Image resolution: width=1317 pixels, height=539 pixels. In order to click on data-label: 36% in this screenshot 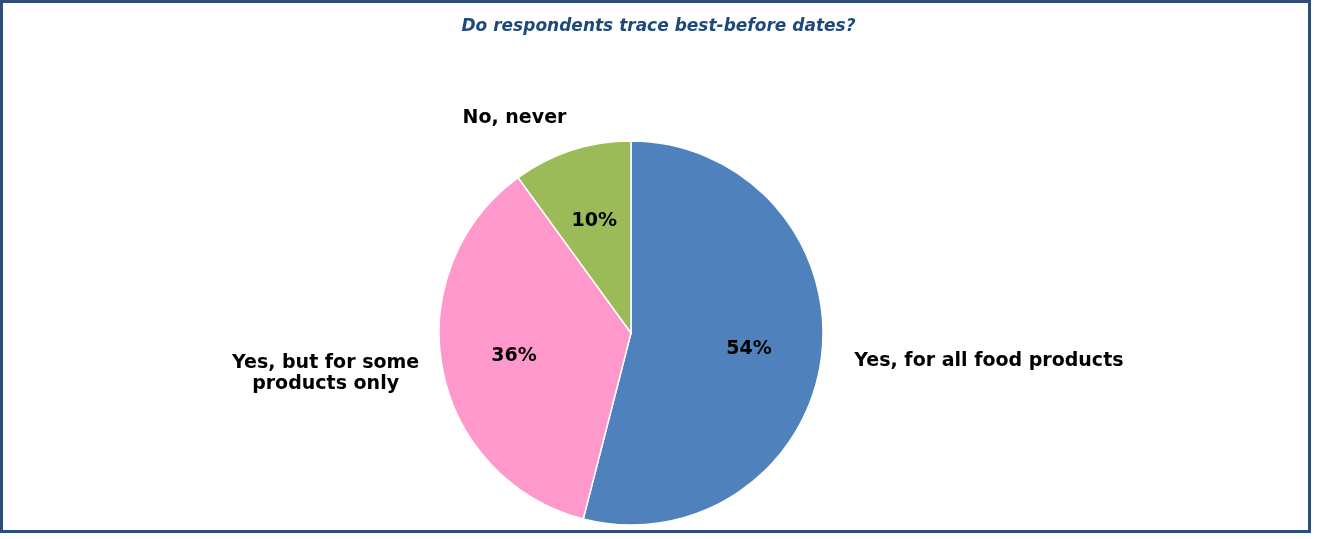, I will do `click(514, 354)`.